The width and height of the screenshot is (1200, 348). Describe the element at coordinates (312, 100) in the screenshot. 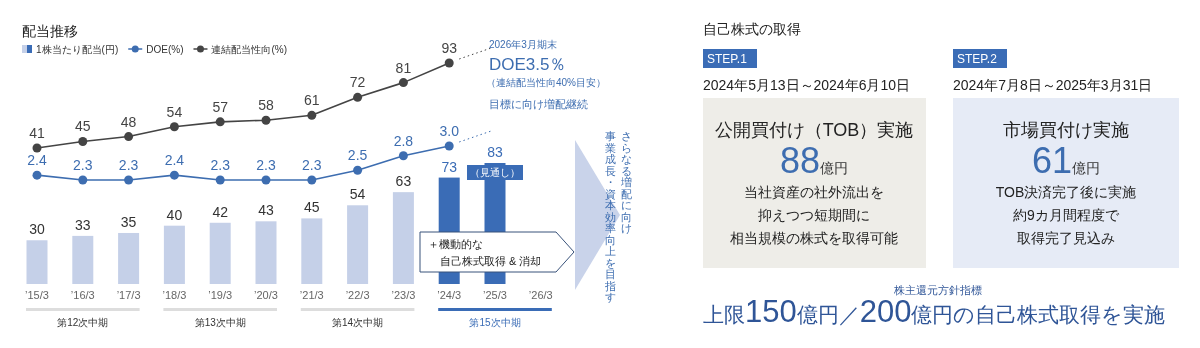

I see `data-label: 61` at that location.